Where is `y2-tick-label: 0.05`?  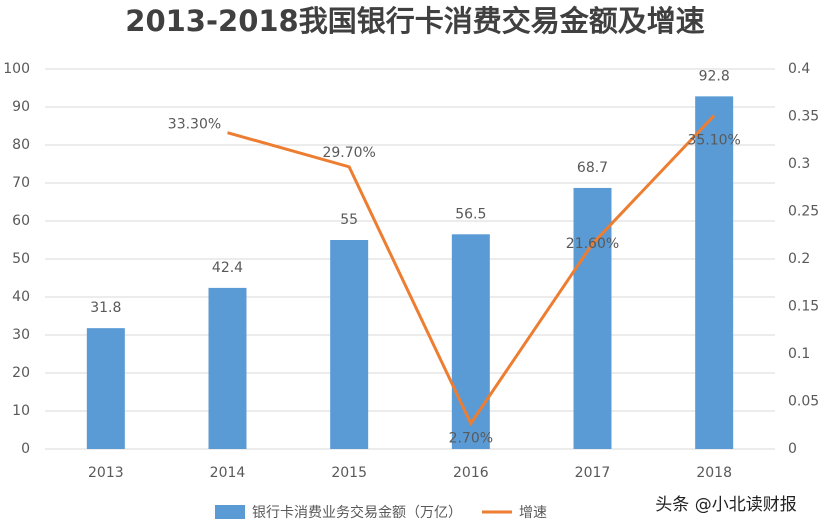 y2-tick-label: 0.05 is located at coordinates (803, 402).